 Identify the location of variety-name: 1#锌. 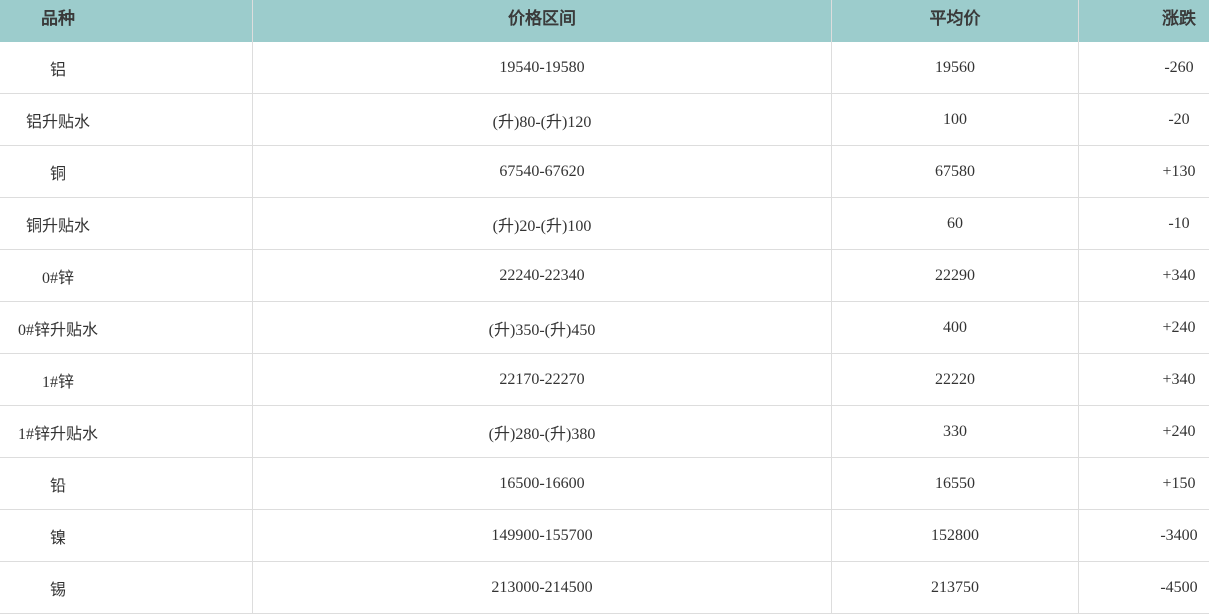
(58, 380).